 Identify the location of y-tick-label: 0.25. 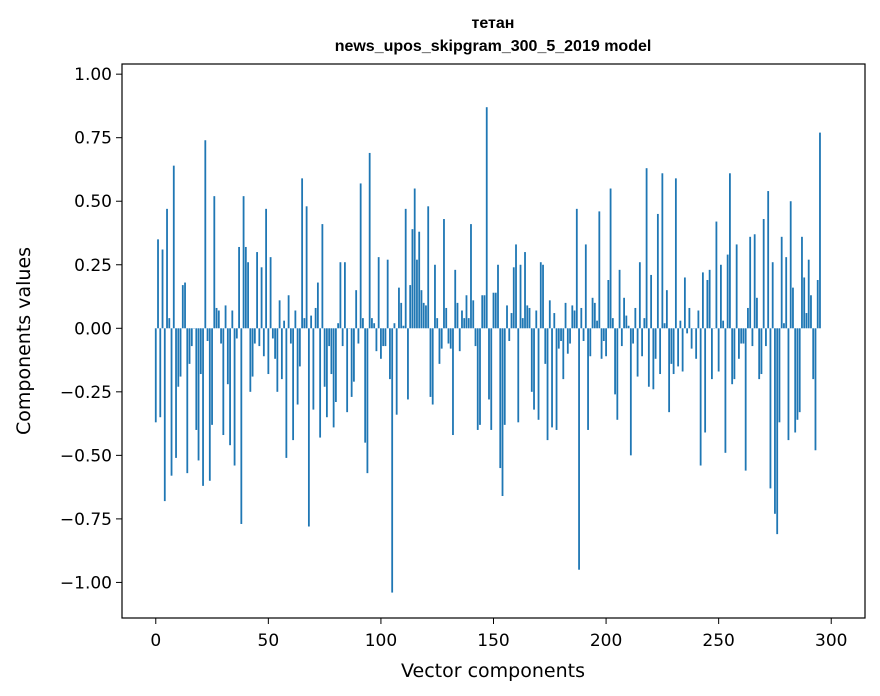
(93, 266).